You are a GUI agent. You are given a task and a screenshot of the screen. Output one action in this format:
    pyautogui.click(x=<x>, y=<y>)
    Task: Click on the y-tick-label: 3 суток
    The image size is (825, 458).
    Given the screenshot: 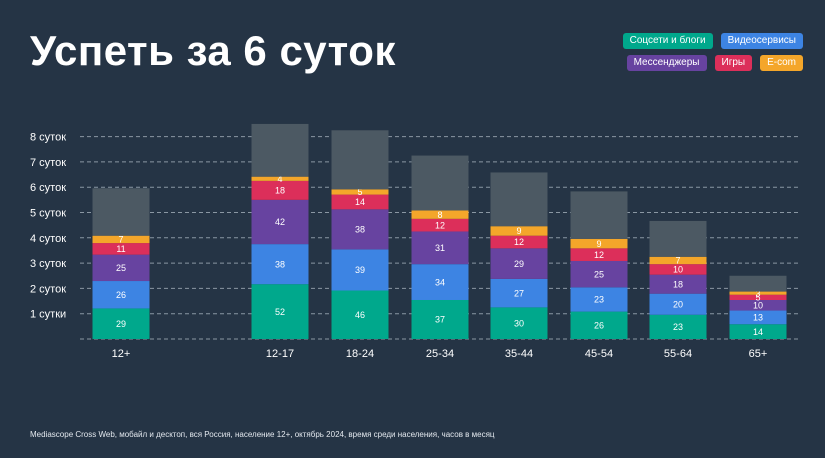 What is the action you would take?
    pyautogui.click(x=48, y=264)
    